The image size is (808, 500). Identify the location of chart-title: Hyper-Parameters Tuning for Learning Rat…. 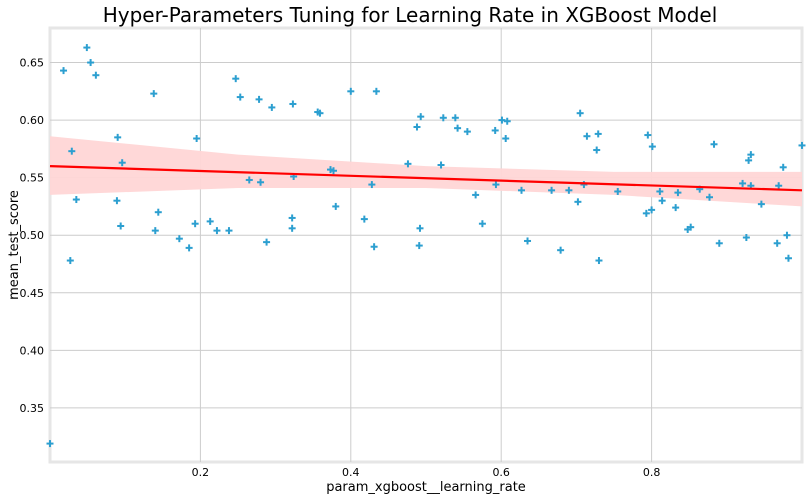
(410, 15).